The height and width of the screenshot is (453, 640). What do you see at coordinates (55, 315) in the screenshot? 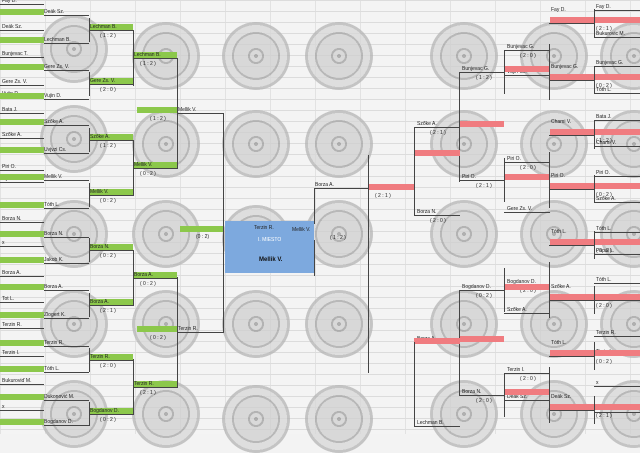
I see `player-name: Zlogert K.` at bounding box center [55, 315].